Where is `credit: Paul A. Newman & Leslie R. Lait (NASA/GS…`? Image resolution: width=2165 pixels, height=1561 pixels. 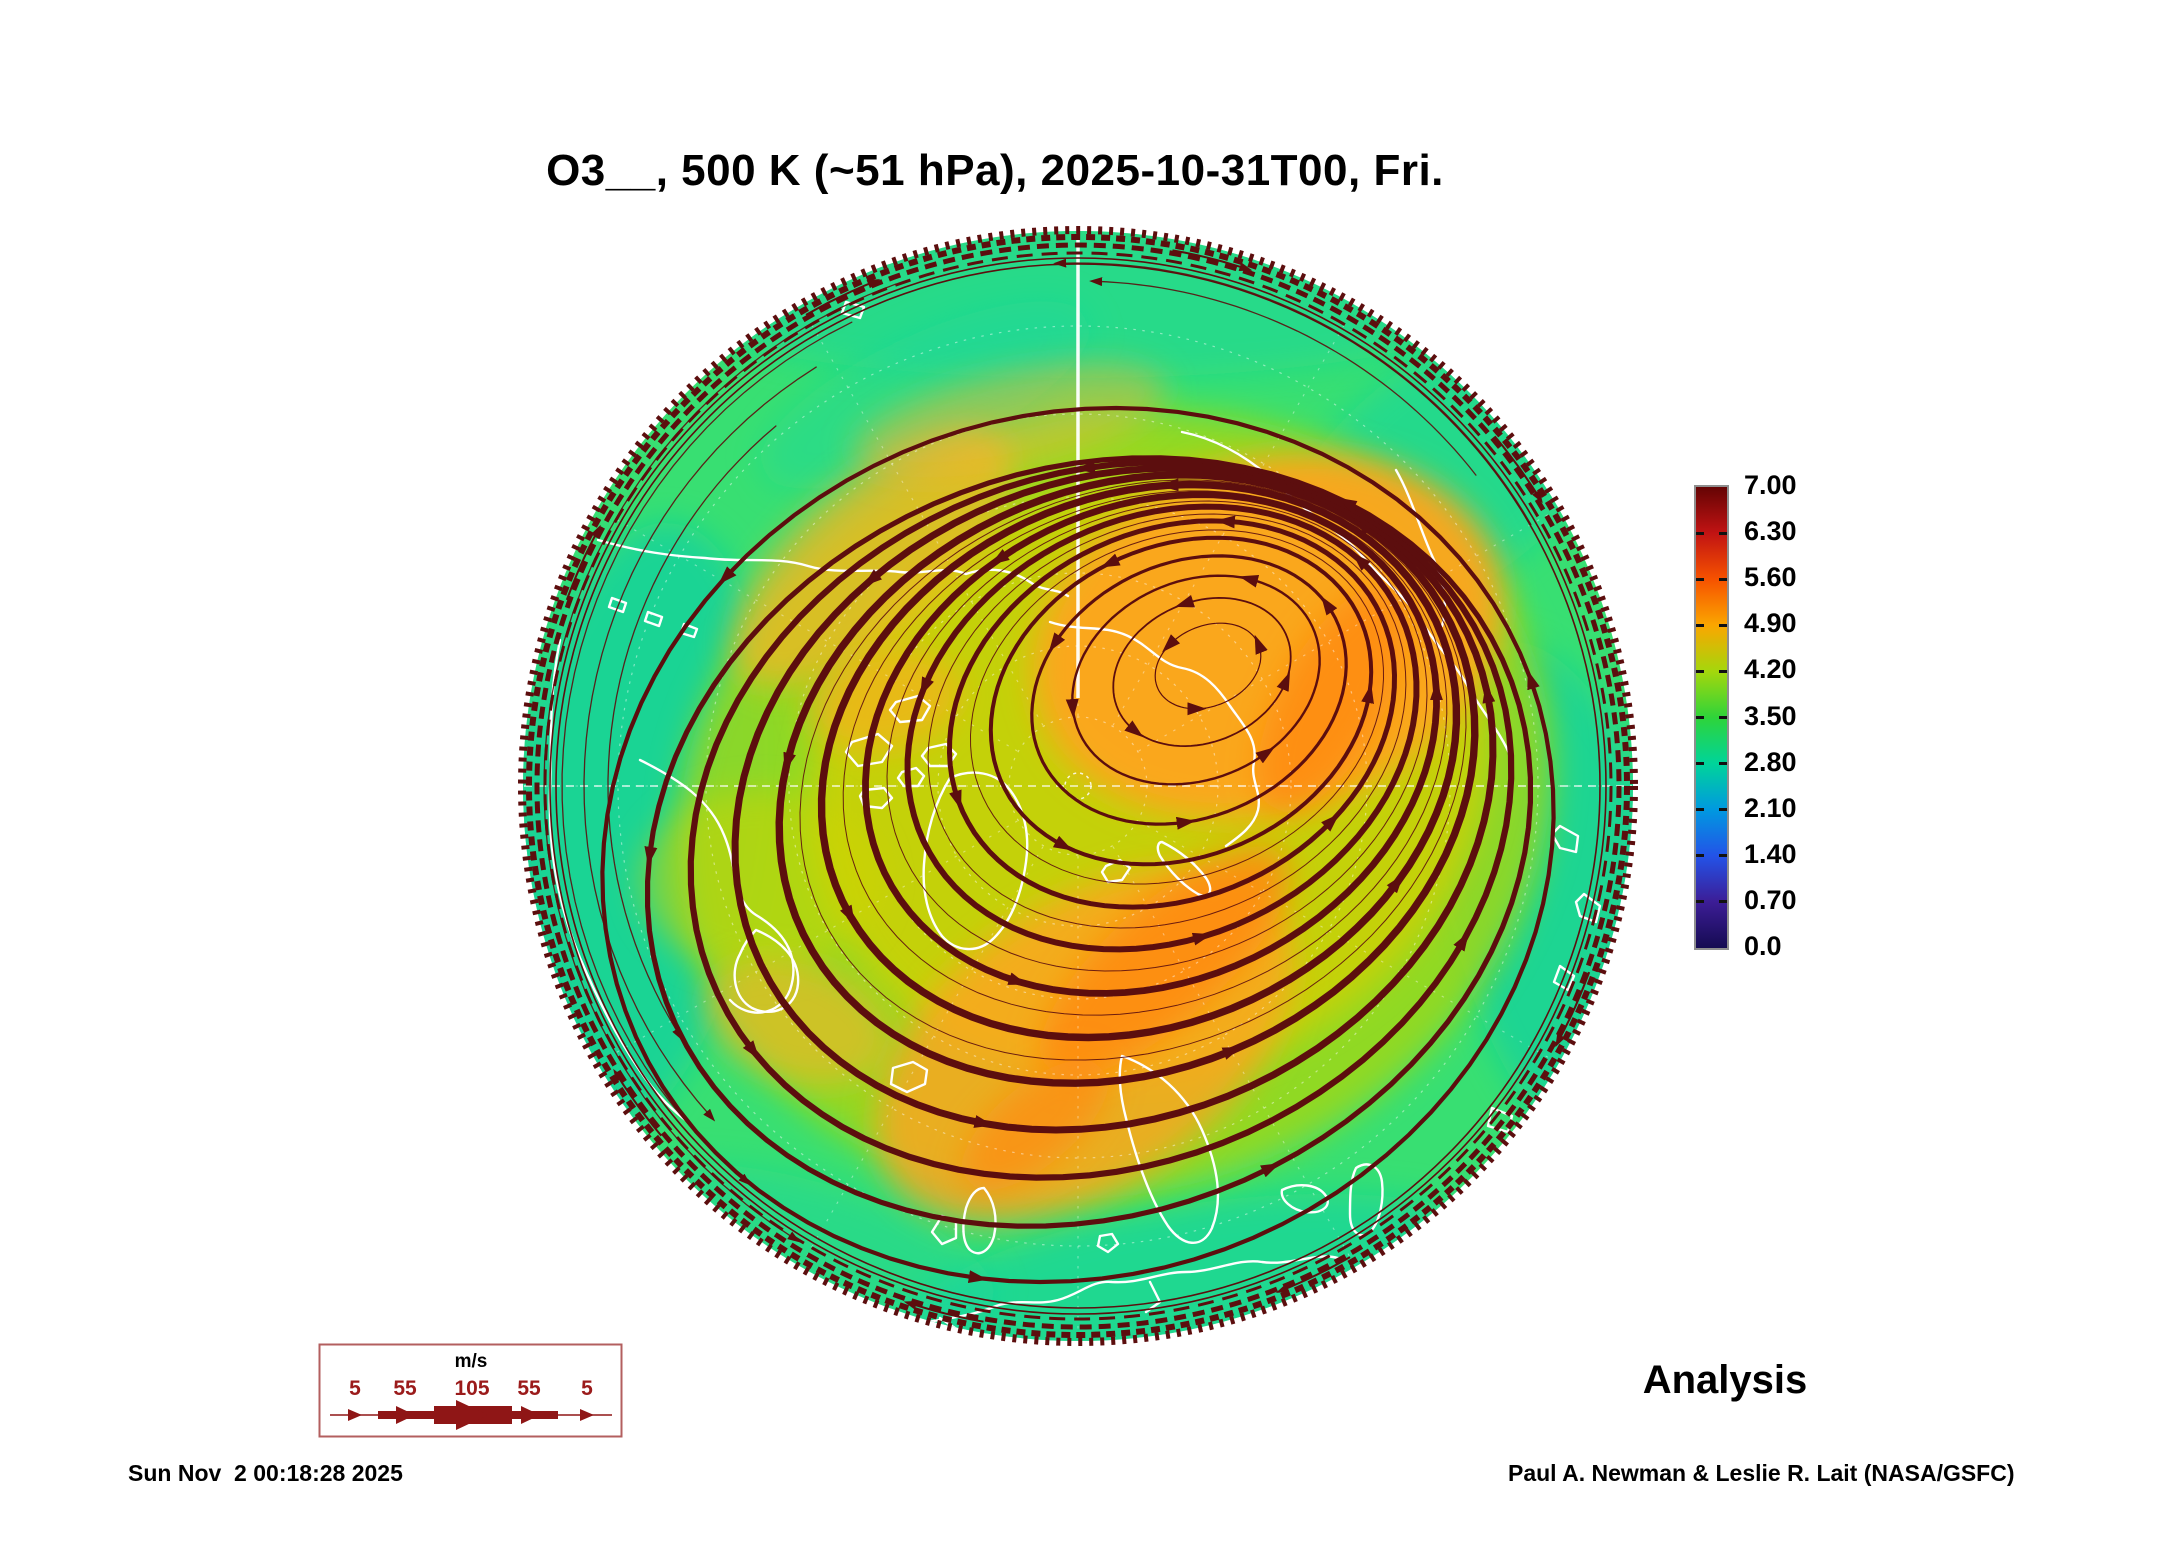
credit: Paul A. Newman & Leslie R. Lait (NASA/GS… is located at coordinates (1761, 1473).